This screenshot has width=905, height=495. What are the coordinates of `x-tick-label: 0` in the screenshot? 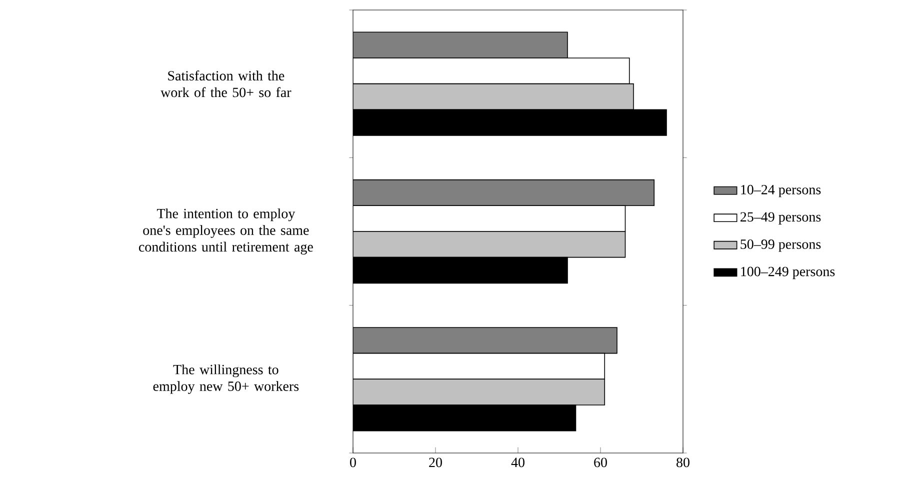 It's located at (353, 463).